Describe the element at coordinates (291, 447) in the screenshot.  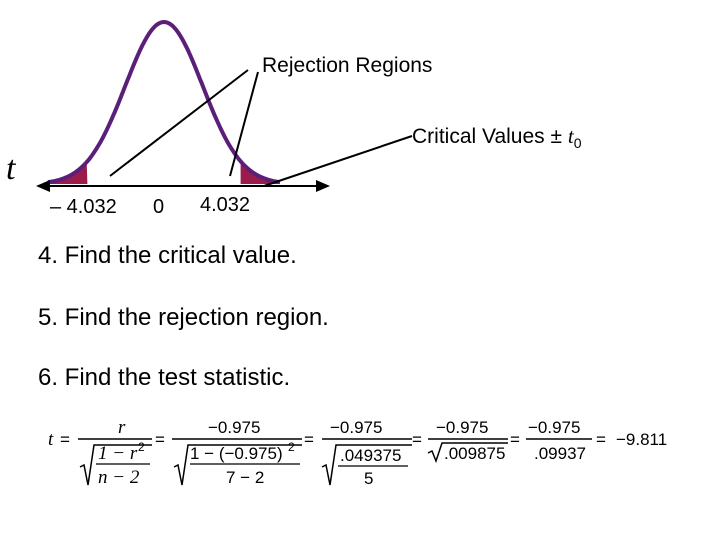
I see `fraction-substituted-den-num-exp: 2` at that location.